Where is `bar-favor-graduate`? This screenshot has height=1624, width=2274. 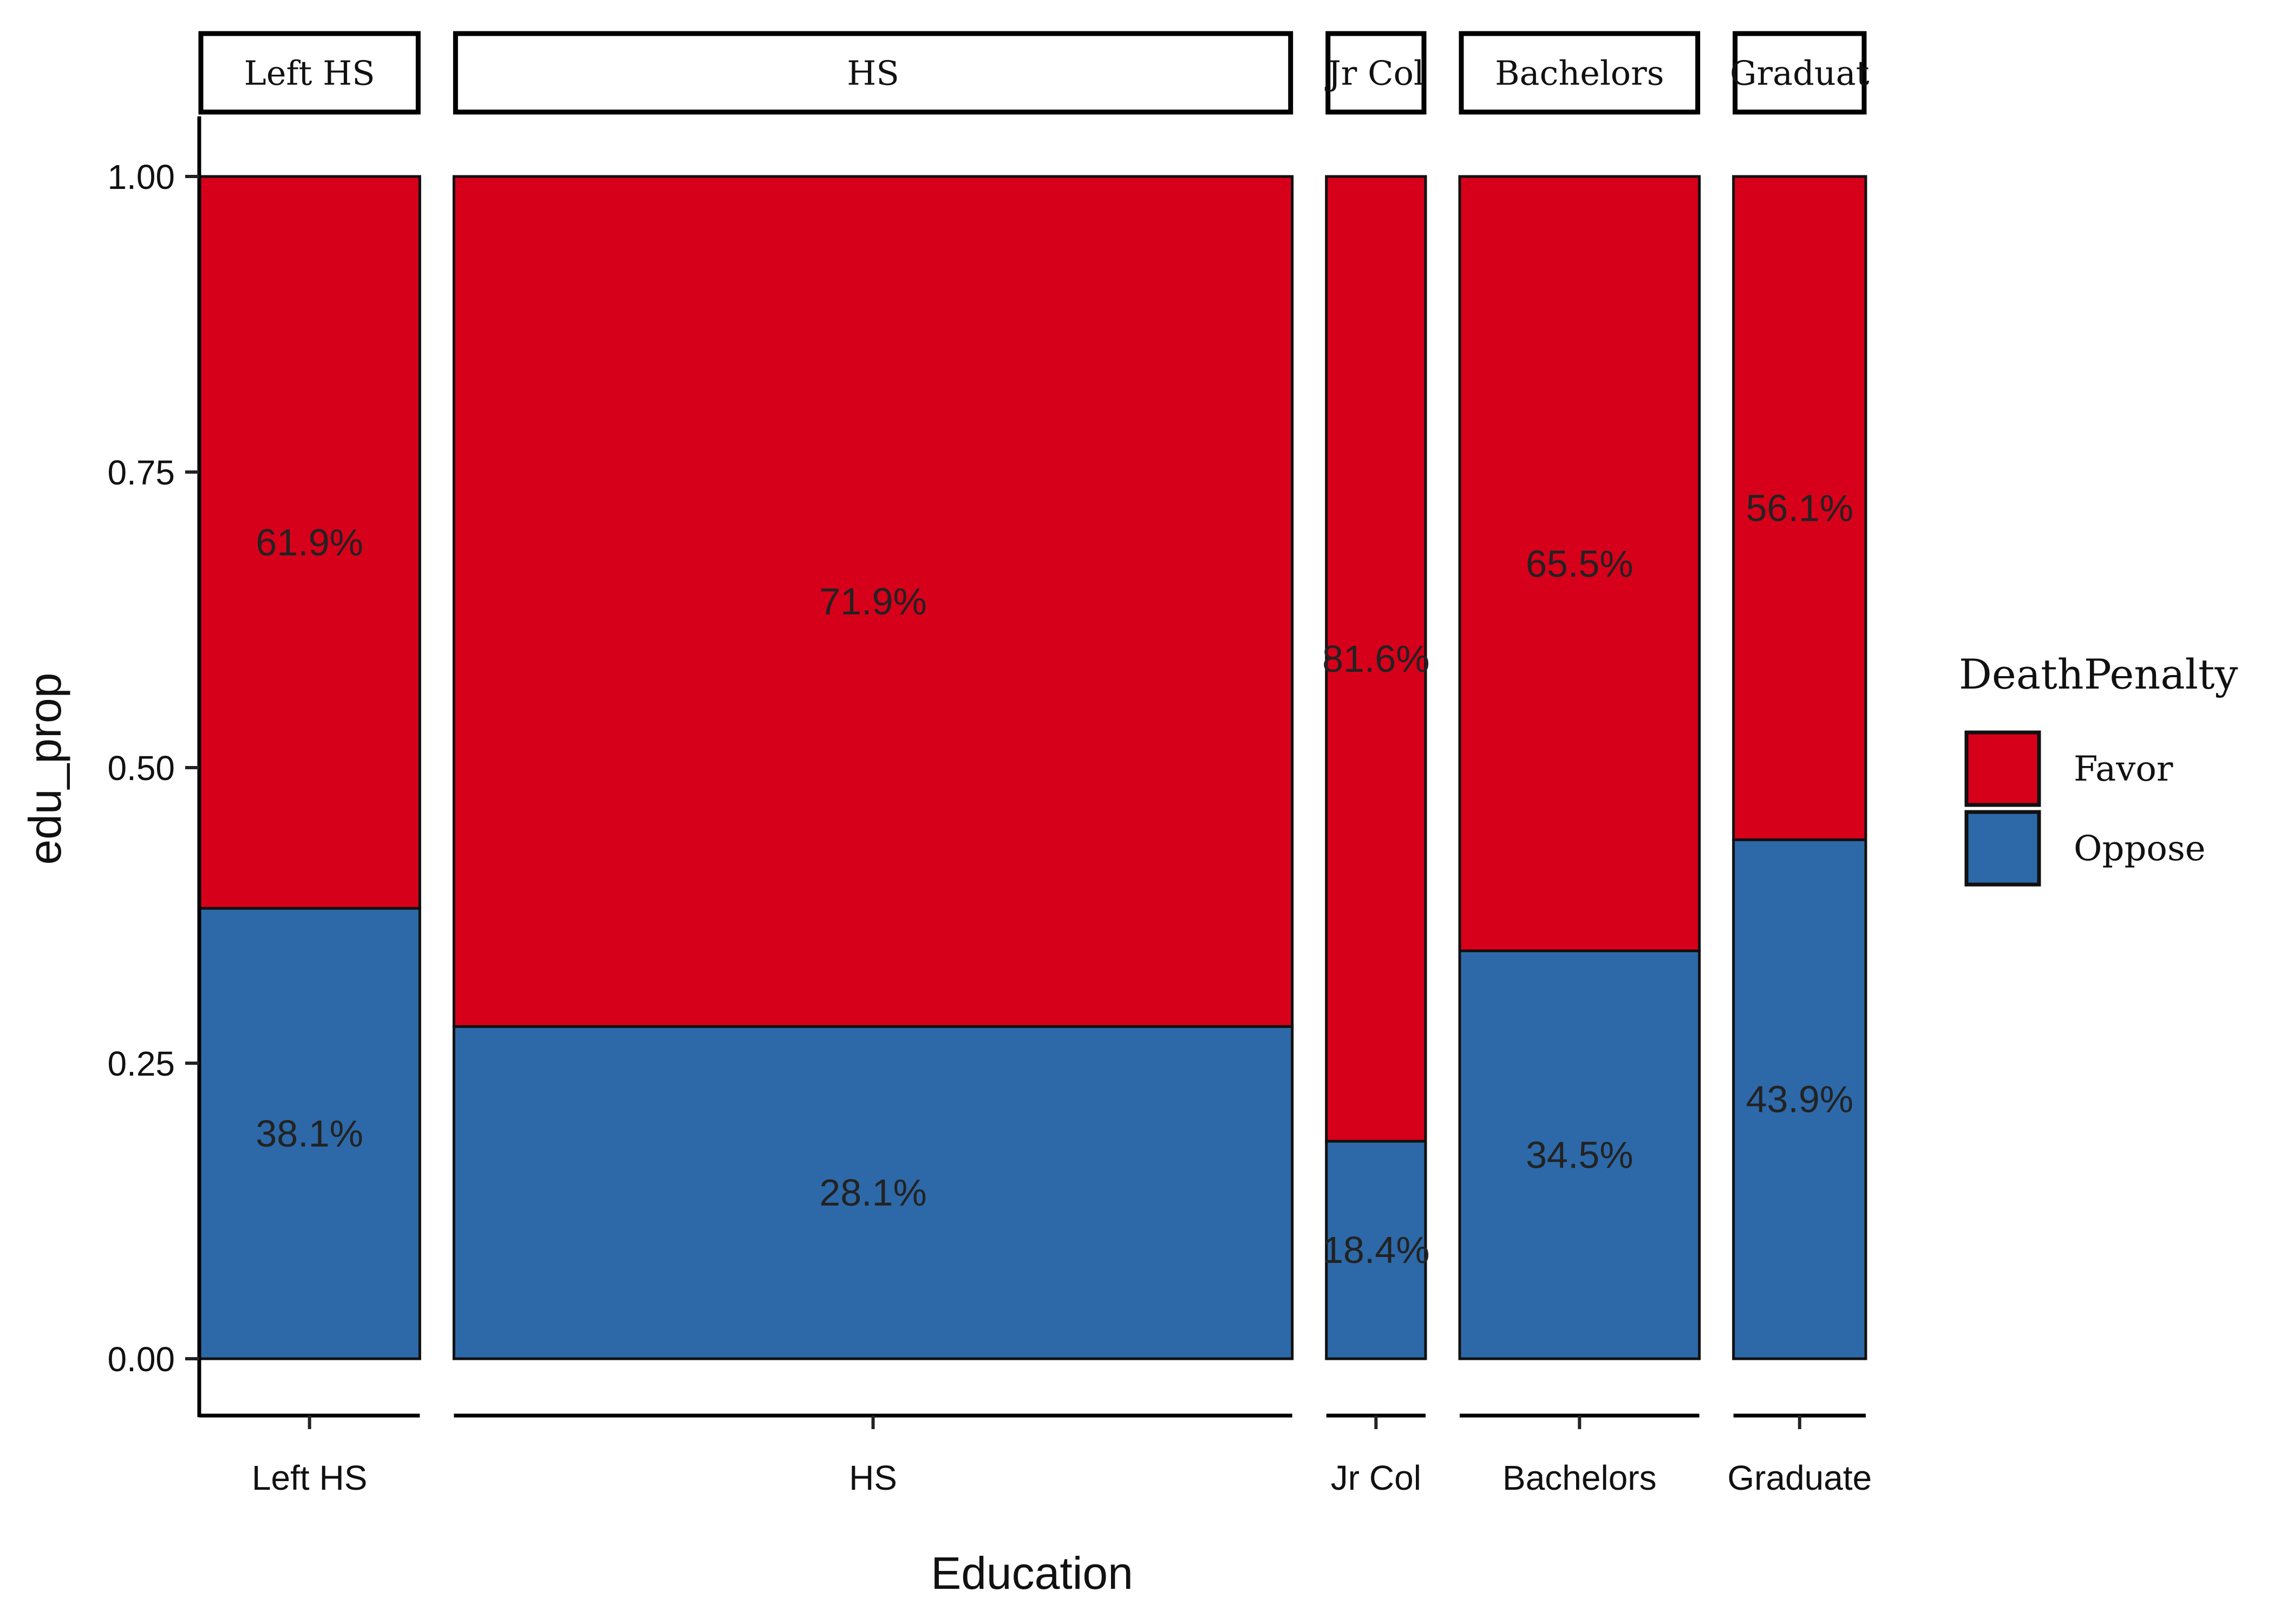
bar-favor-graduate is located at coordinates (1800, 508).